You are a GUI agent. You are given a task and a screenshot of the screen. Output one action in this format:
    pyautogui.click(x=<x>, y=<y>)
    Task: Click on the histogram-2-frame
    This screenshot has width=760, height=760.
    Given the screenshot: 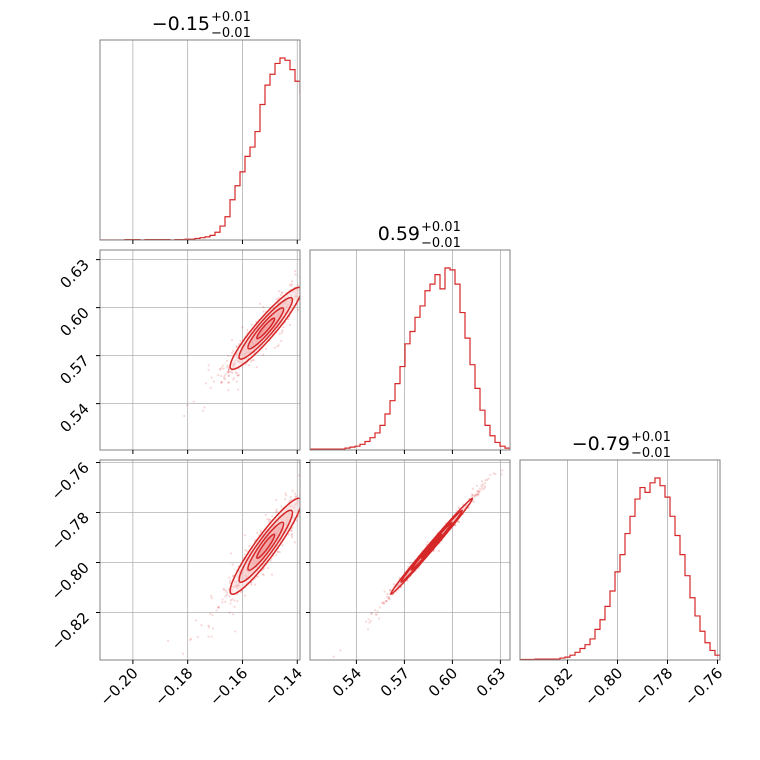 What is the action you would take?
    pyautogui.click(x=620, y=560)
    